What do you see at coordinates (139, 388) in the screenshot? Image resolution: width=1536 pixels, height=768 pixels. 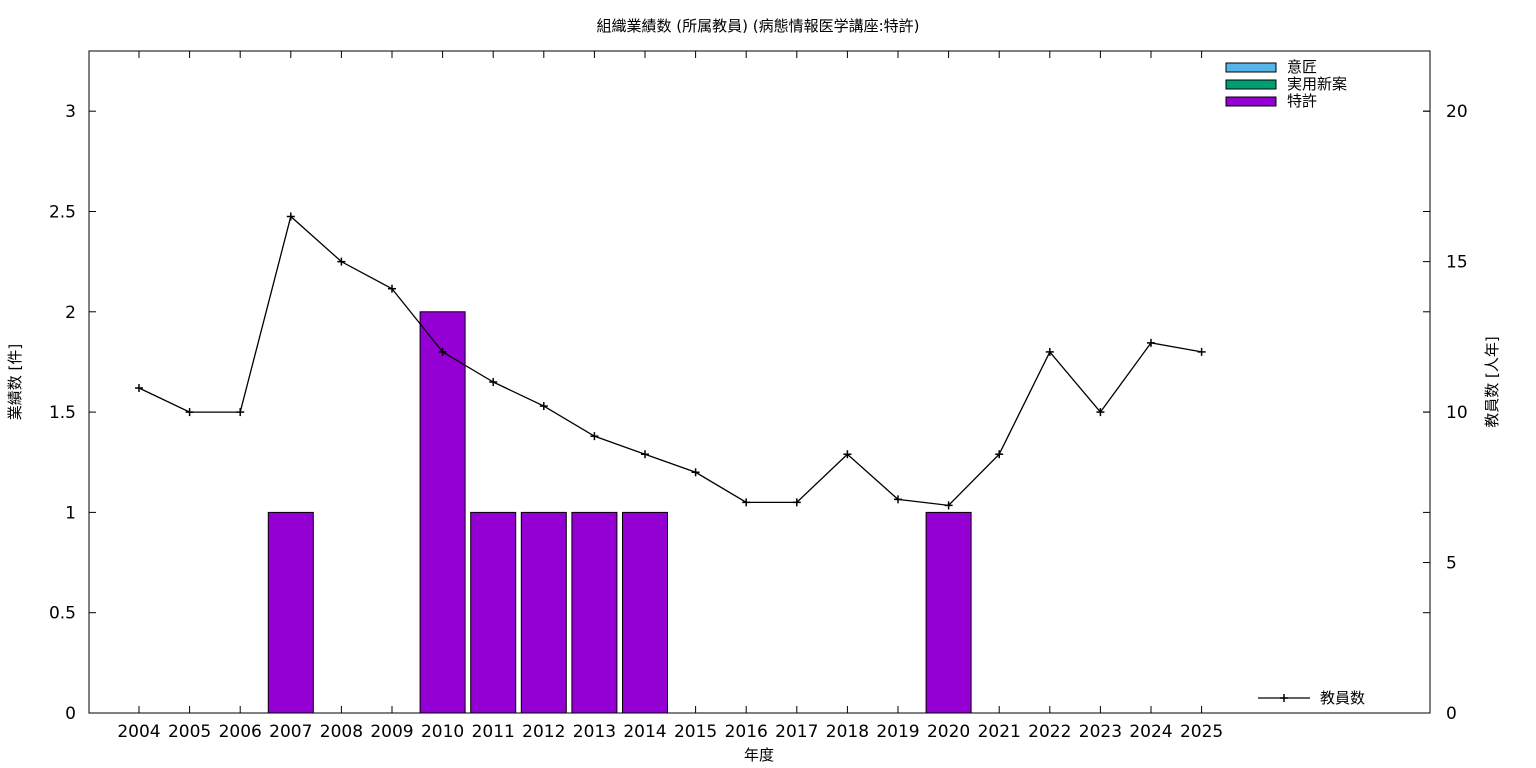 I see `staff-point-2004` at bounding box center [139, 388].